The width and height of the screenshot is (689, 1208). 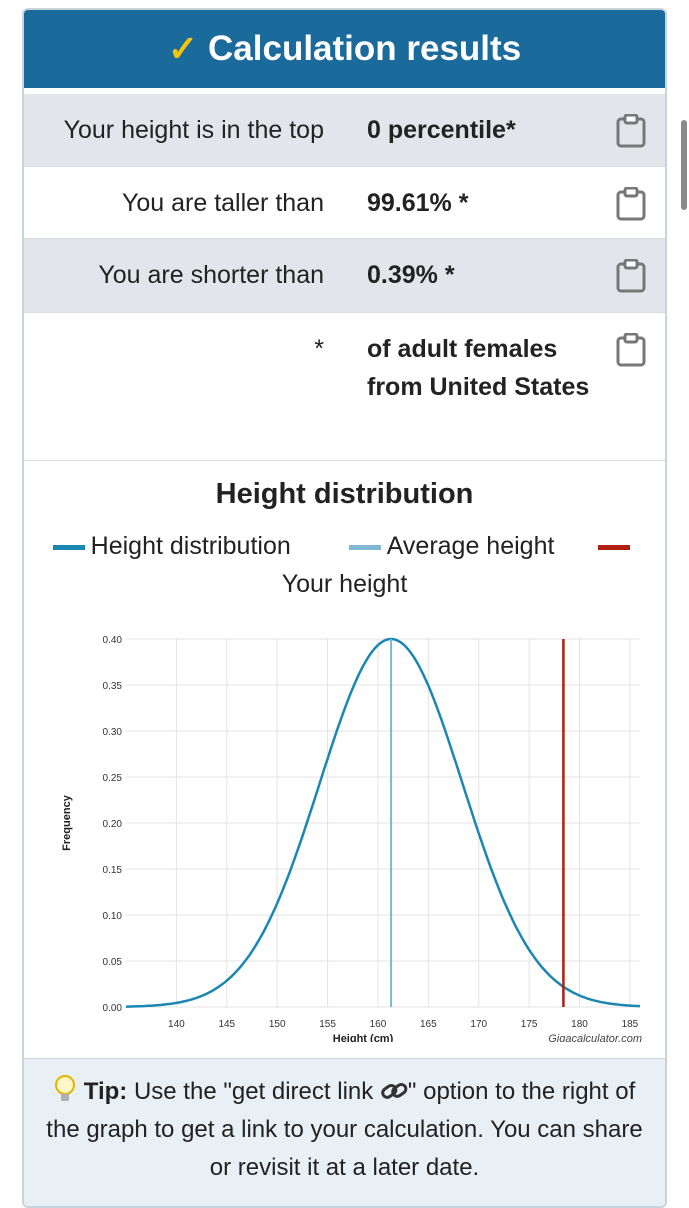 What do you see at coordinates (113, 1008) in the screenshot?
I see `y-tick-label: 0.00` at bounding box center [113, 1008].